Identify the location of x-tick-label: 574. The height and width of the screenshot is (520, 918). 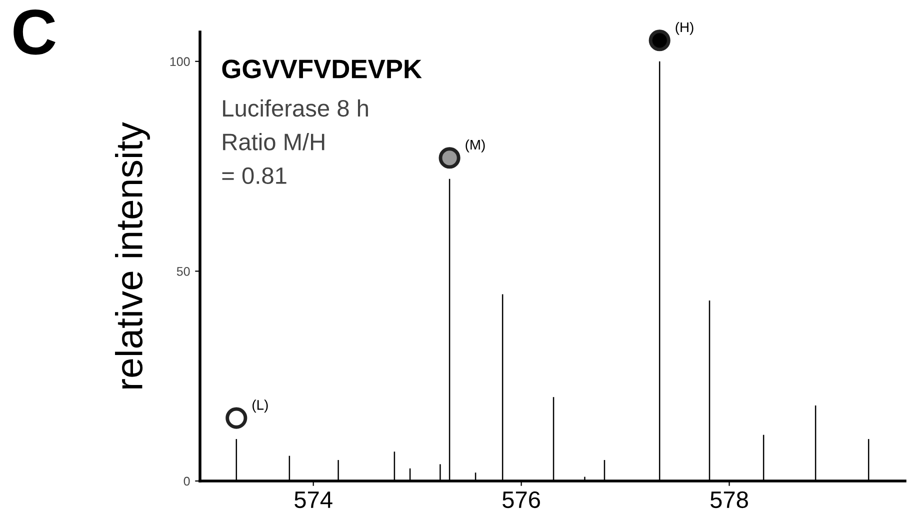
(313, 500).